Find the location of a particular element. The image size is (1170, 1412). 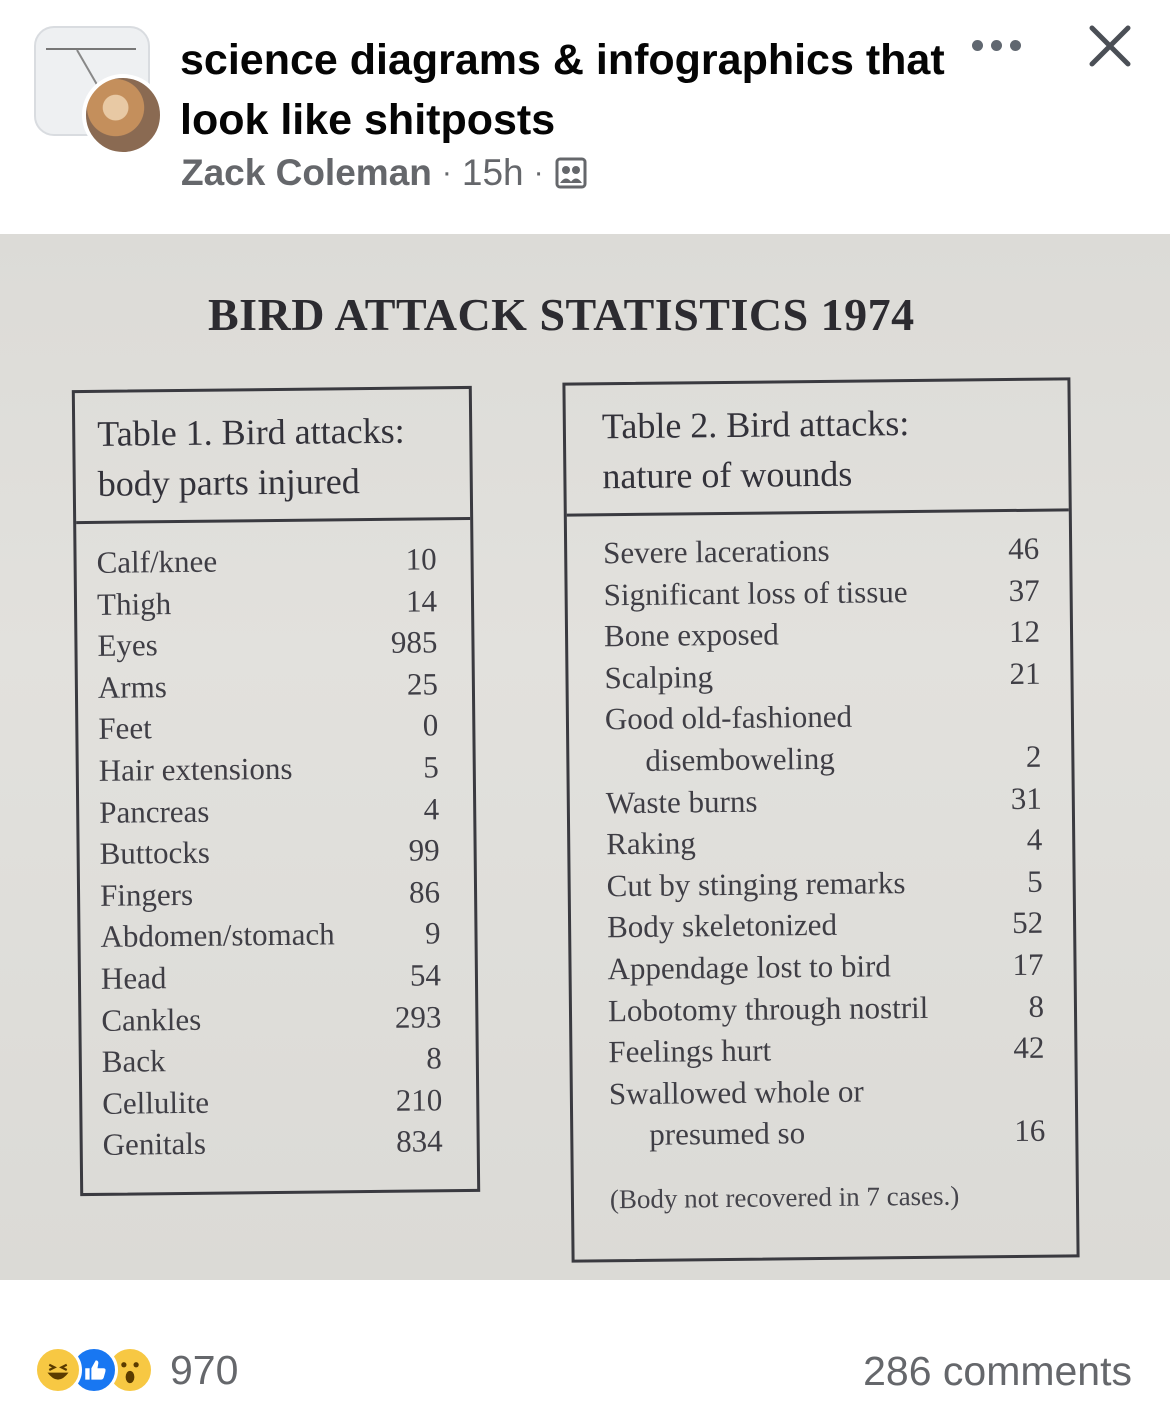

table-row: presumed so 16 is located at coordinates (827, 1133).